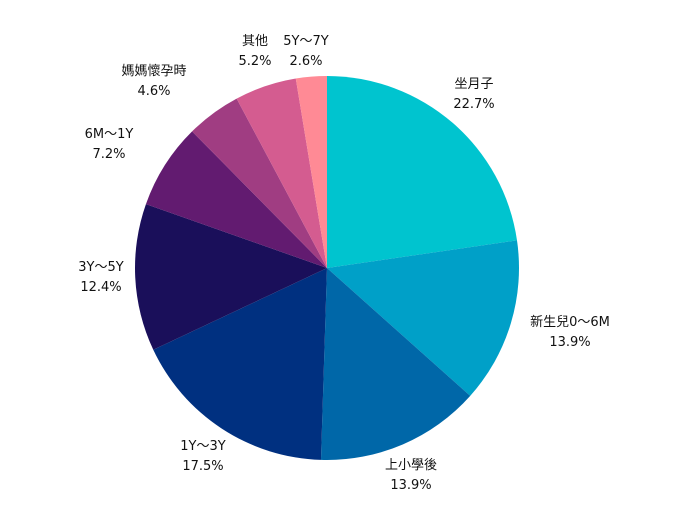  I want to click on slice-label-7: 媽媽懷孕時, so click(153, 71).